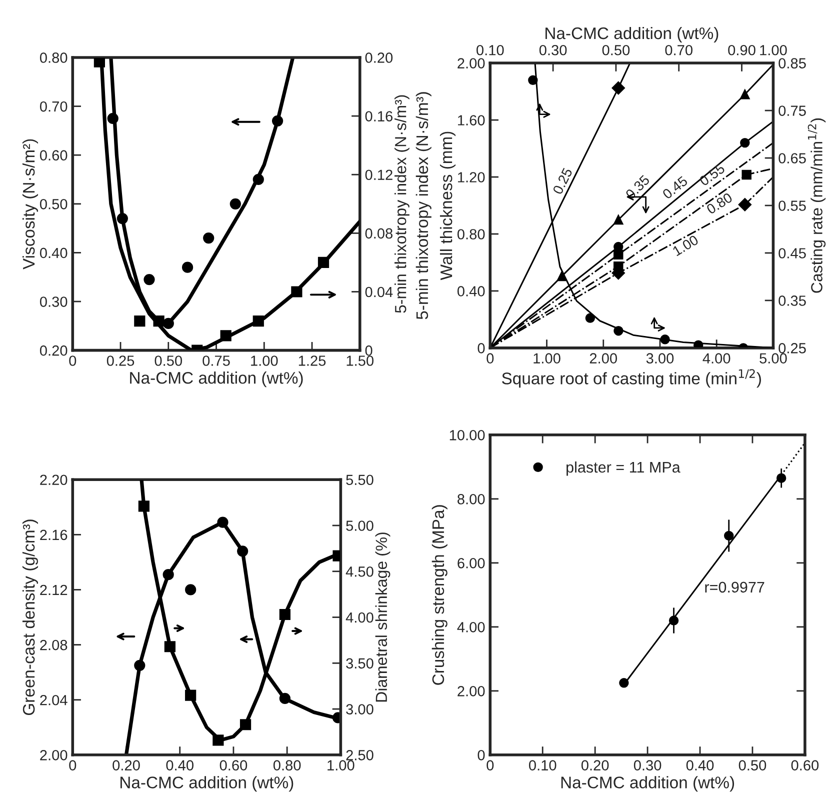  Describe the element at coordinates (120, 361) in the screenshot. I see `x-tick-label: 0.25` at that location.